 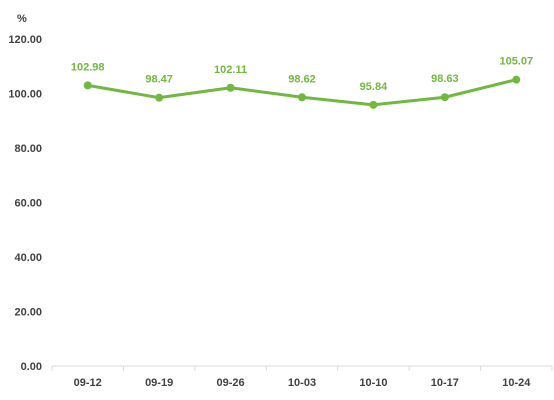 I want to click on data-label: 102.11, so click(x=230, y=70).